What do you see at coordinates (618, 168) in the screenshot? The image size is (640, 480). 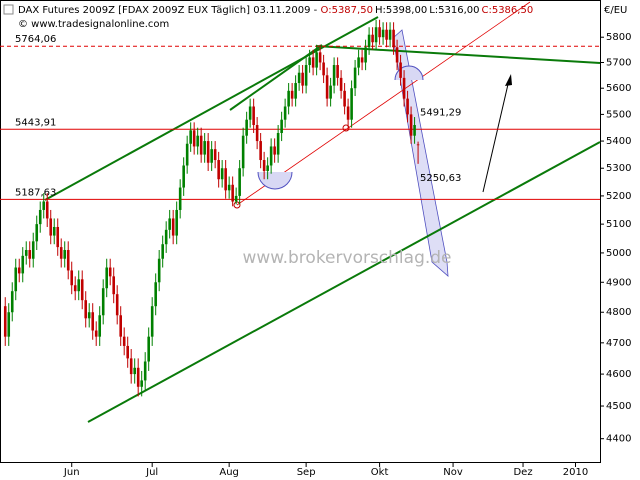 I see `y-tick-label: 5300` at bounding box center [618, 168].